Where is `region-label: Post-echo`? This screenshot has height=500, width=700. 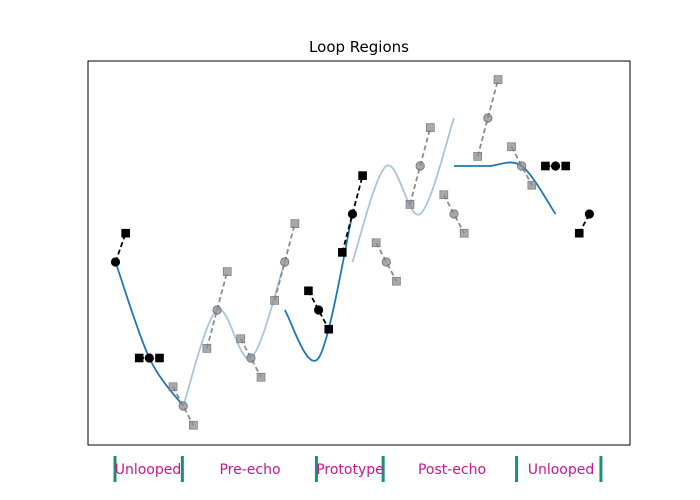
region-label: Post-echo is located at coordinates (452, 470).